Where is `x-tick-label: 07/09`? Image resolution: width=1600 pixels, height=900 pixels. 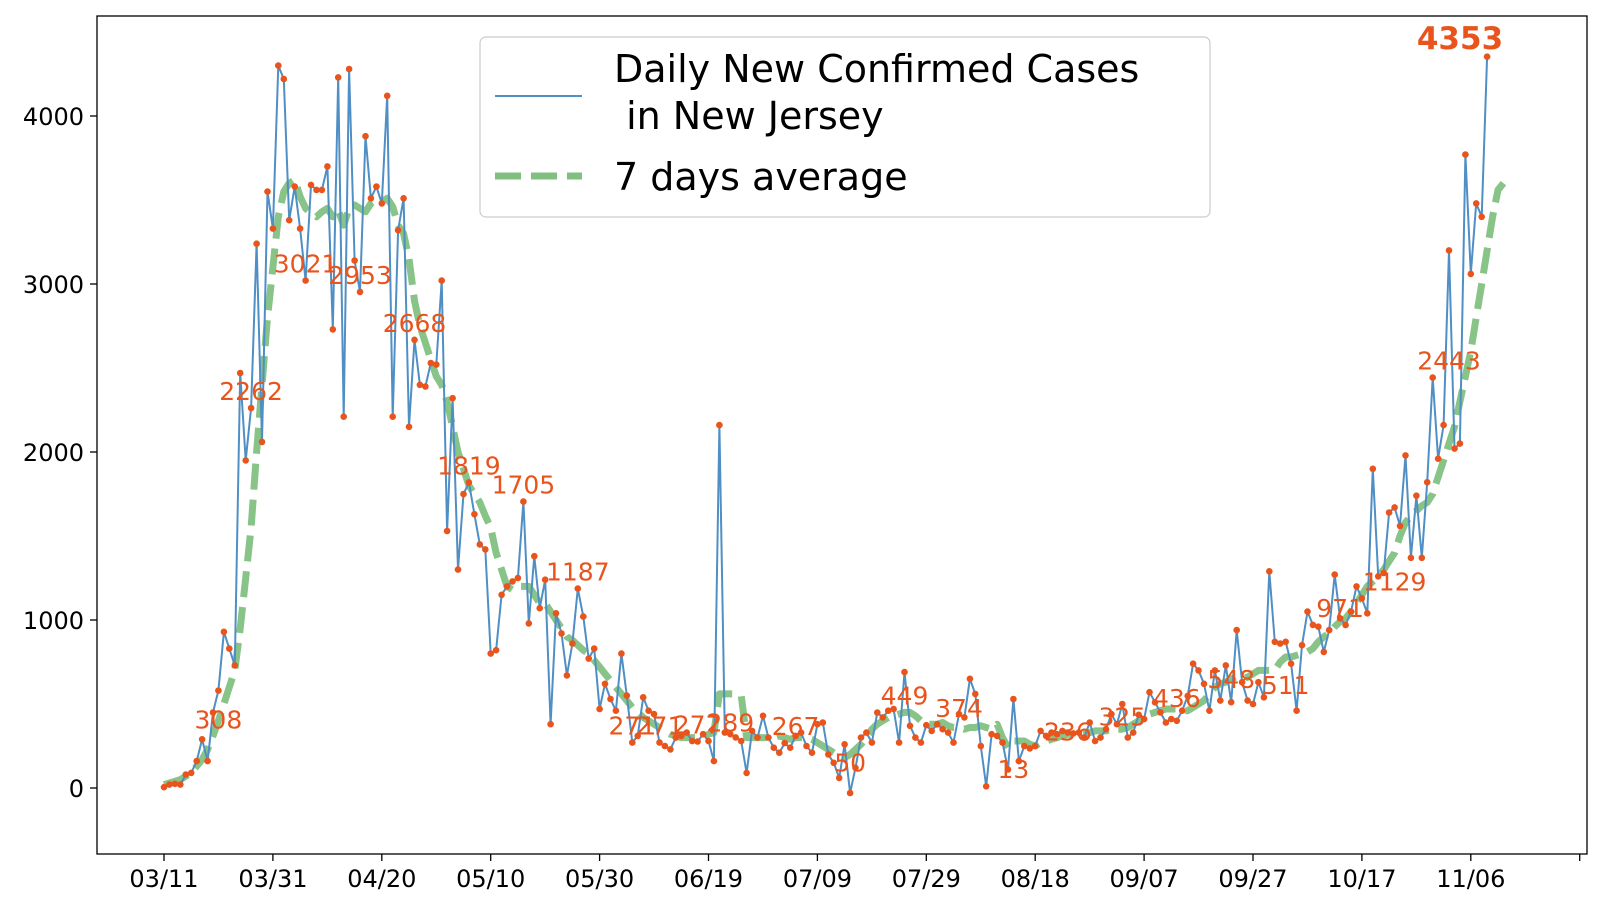
x-tick-label: 07/09 is located at coordinates (817, 879).